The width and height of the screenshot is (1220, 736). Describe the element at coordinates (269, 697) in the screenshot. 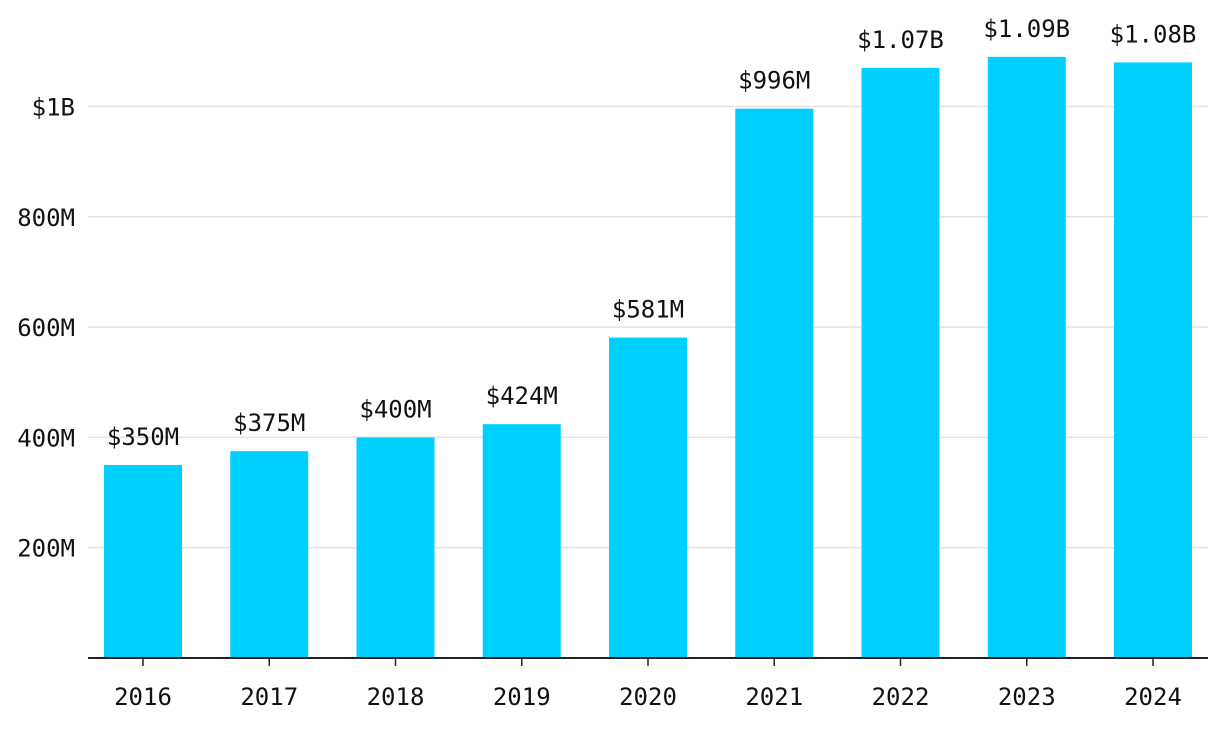

I see `x-tick-label-2017: 2017` at that location.